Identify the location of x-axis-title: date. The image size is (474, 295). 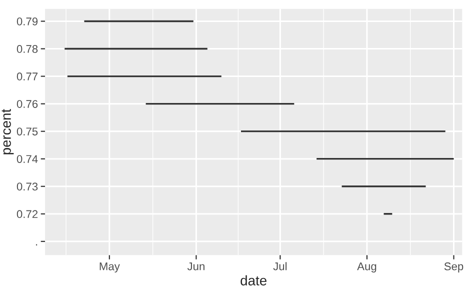
(253, 280).